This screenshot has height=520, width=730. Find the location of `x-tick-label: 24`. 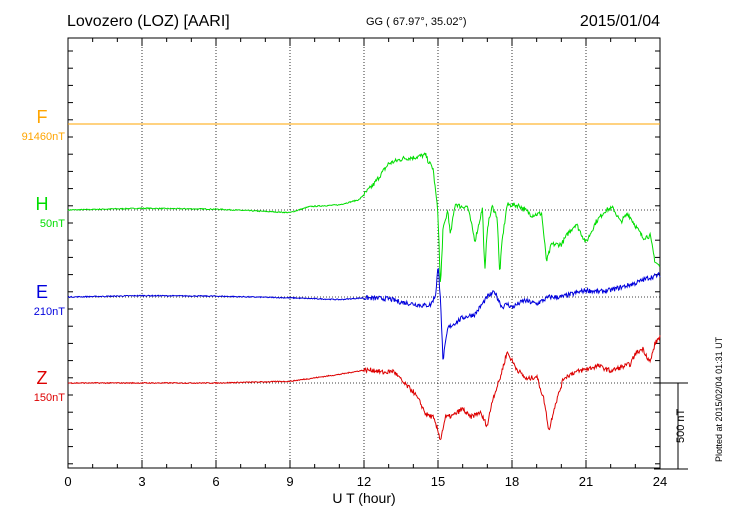

x-tick-label: 24 is located at coordinates (660, 481).